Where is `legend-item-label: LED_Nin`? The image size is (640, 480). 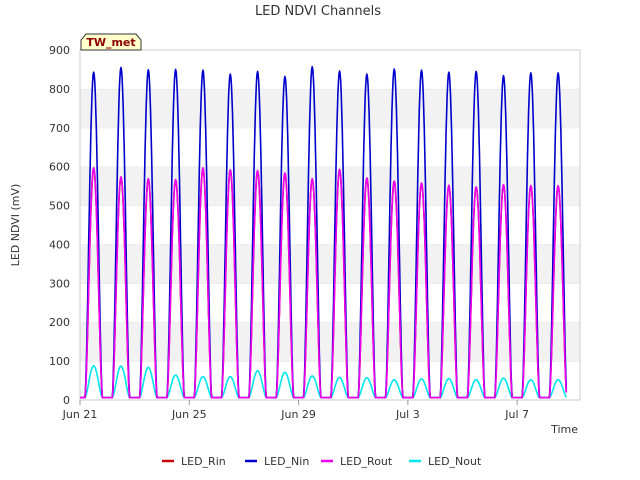
legend-item-label: LED_Nin is located at coordinates (286, 461).